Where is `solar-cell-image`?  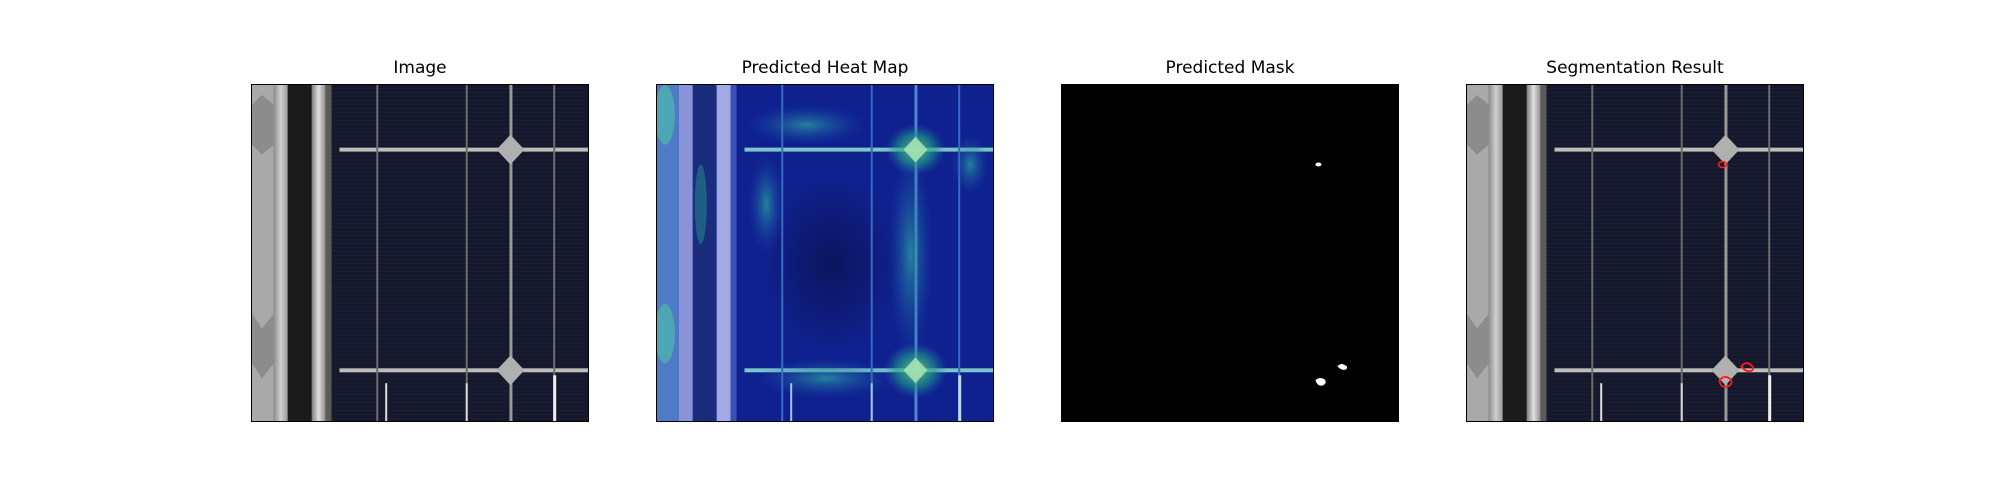
solar-cell-image is located at coordinates (420, 253).